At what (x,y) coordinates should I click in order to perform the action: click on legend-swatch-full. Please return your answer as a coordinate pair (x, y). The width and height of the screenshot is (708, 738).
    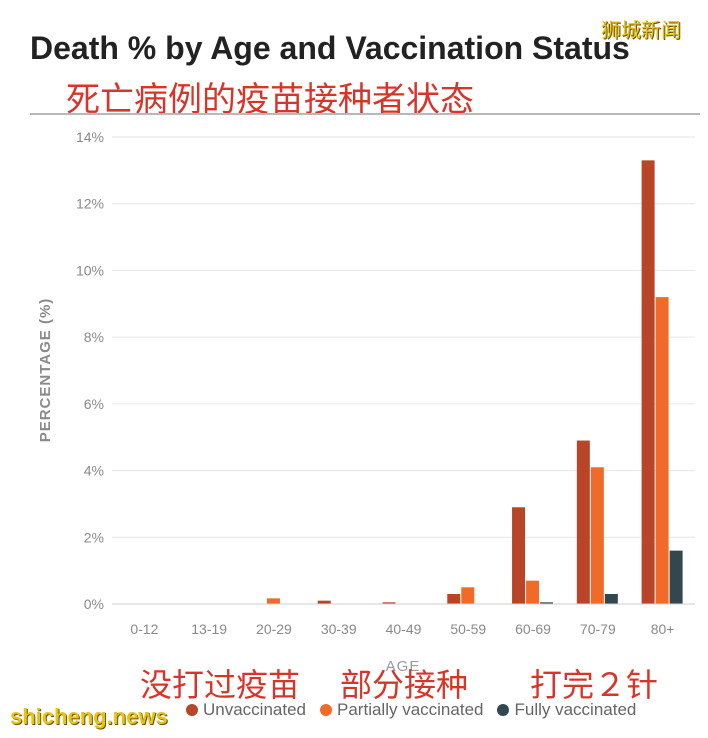
    Looking at the image, I should click on (503, 710).